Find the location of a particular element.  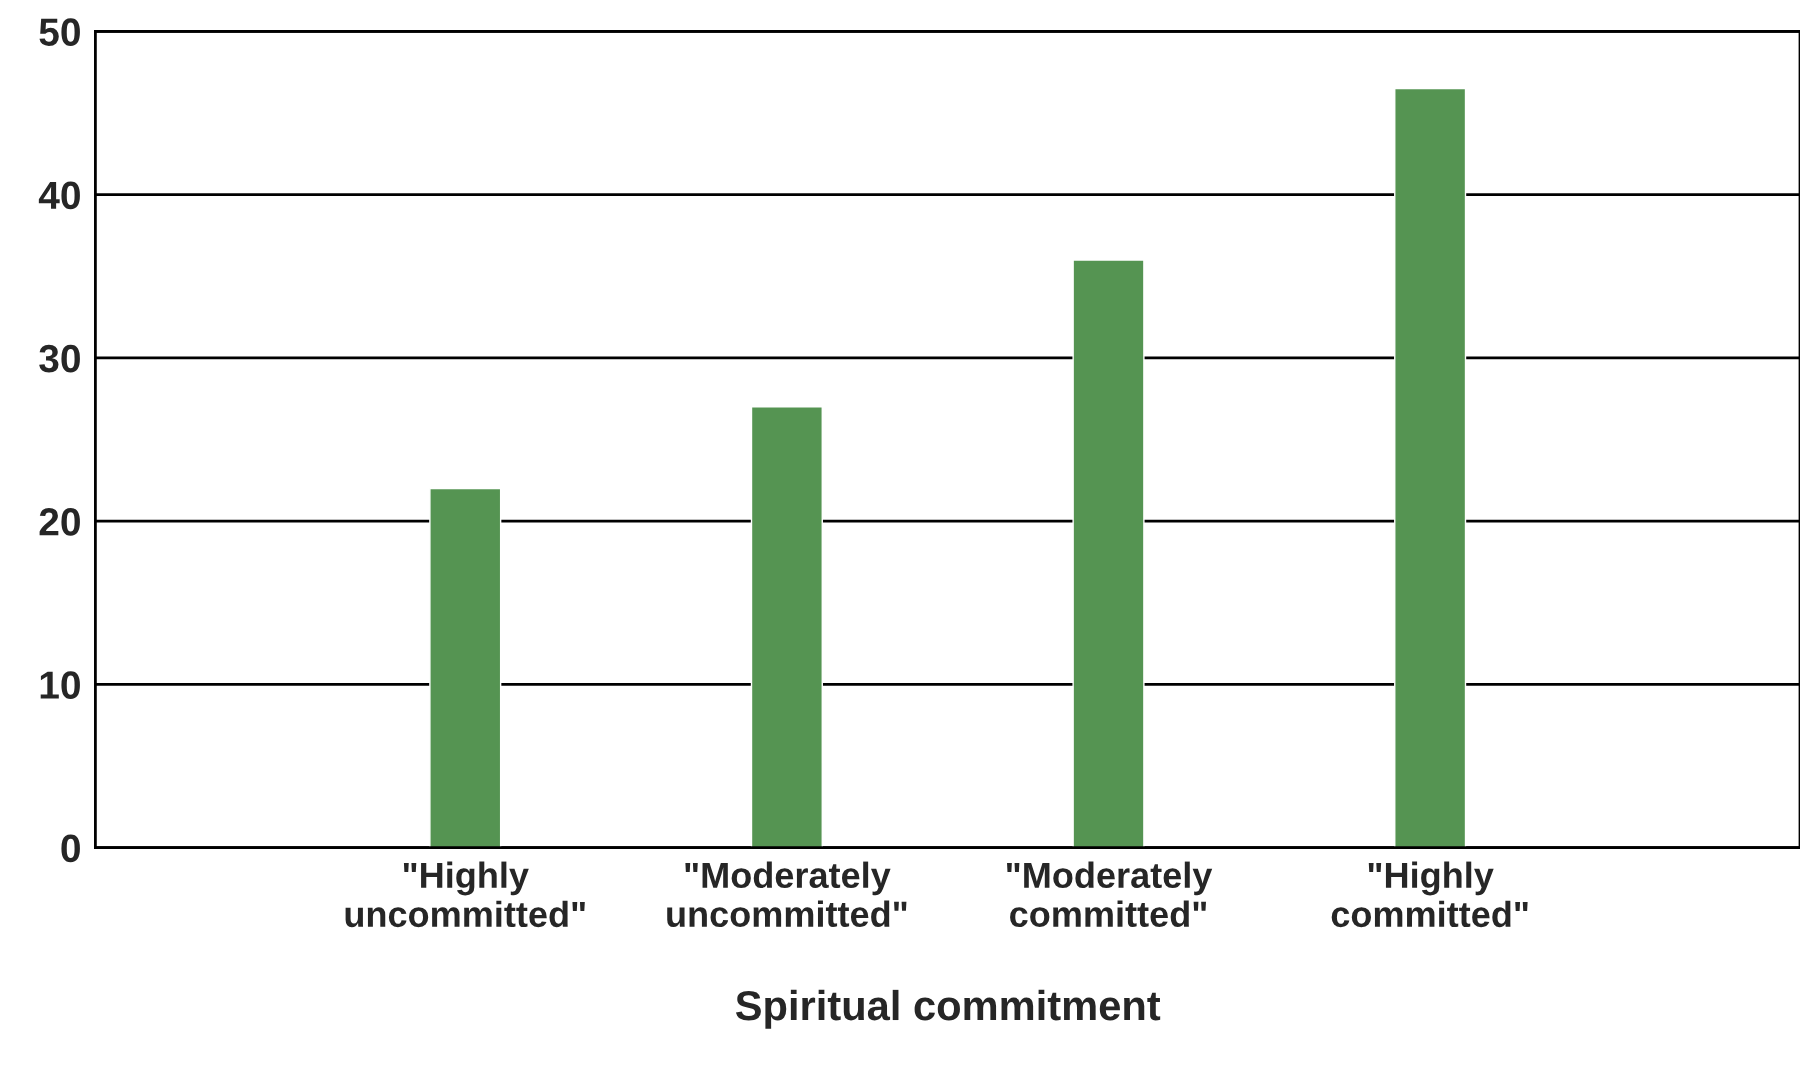

x-tick-label: "Moderately uncommitted" is located at coordinates (787, 894).